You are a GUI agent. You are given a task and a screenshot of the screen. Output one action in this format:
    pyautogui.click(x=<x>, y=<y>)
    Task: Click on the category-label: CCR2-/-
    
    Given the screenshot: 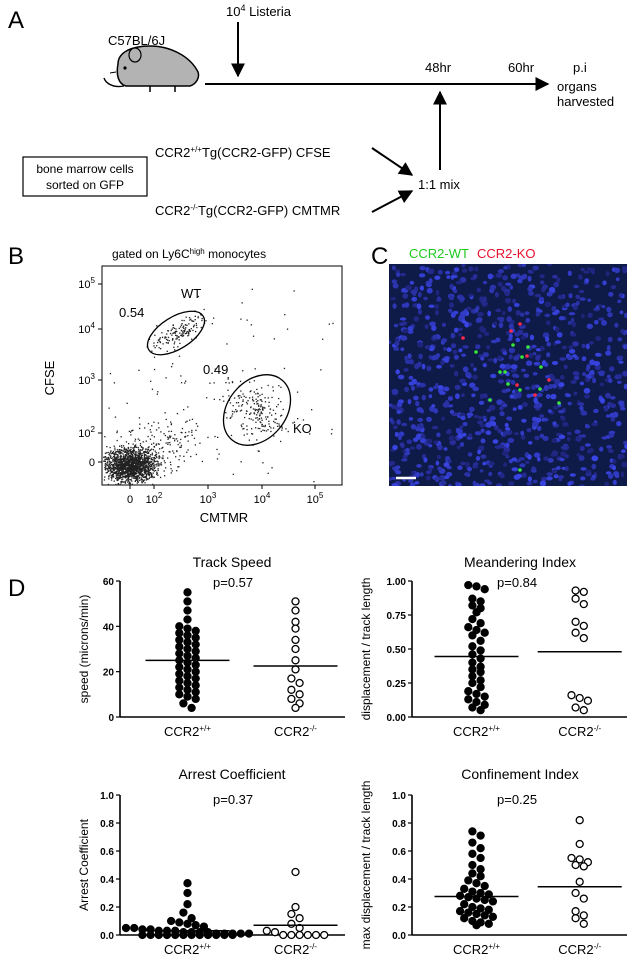 What is the action you would take?
    pyautogui.click(x=295, y=949)
    